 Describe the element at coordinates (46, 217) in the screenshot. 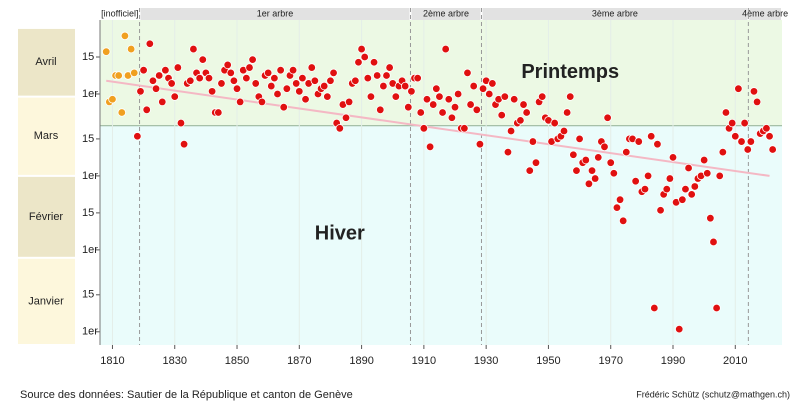

I see `month-label: Février` at that location.